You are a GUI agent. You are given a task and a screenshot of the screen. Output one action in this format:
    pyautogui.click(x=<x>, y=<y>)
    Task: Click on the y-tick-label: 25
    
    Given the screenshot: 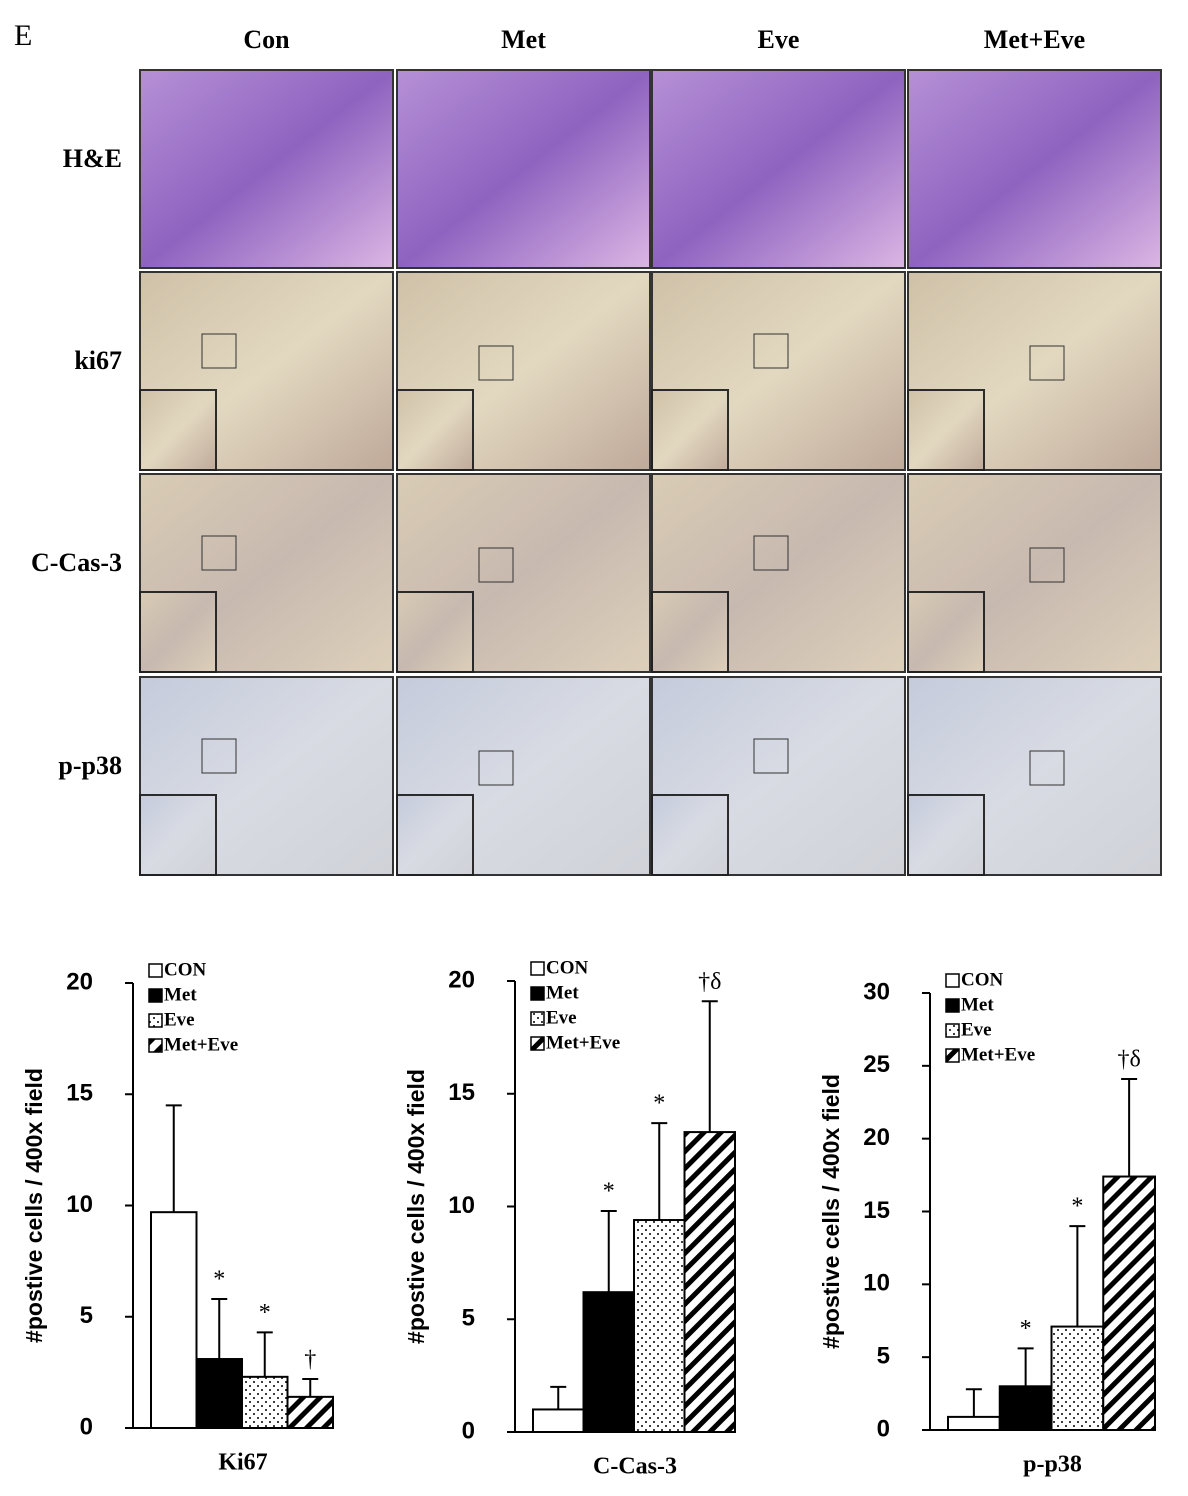 What is the action you would take?
    pyautogui.click(x=876, y=1064)
    